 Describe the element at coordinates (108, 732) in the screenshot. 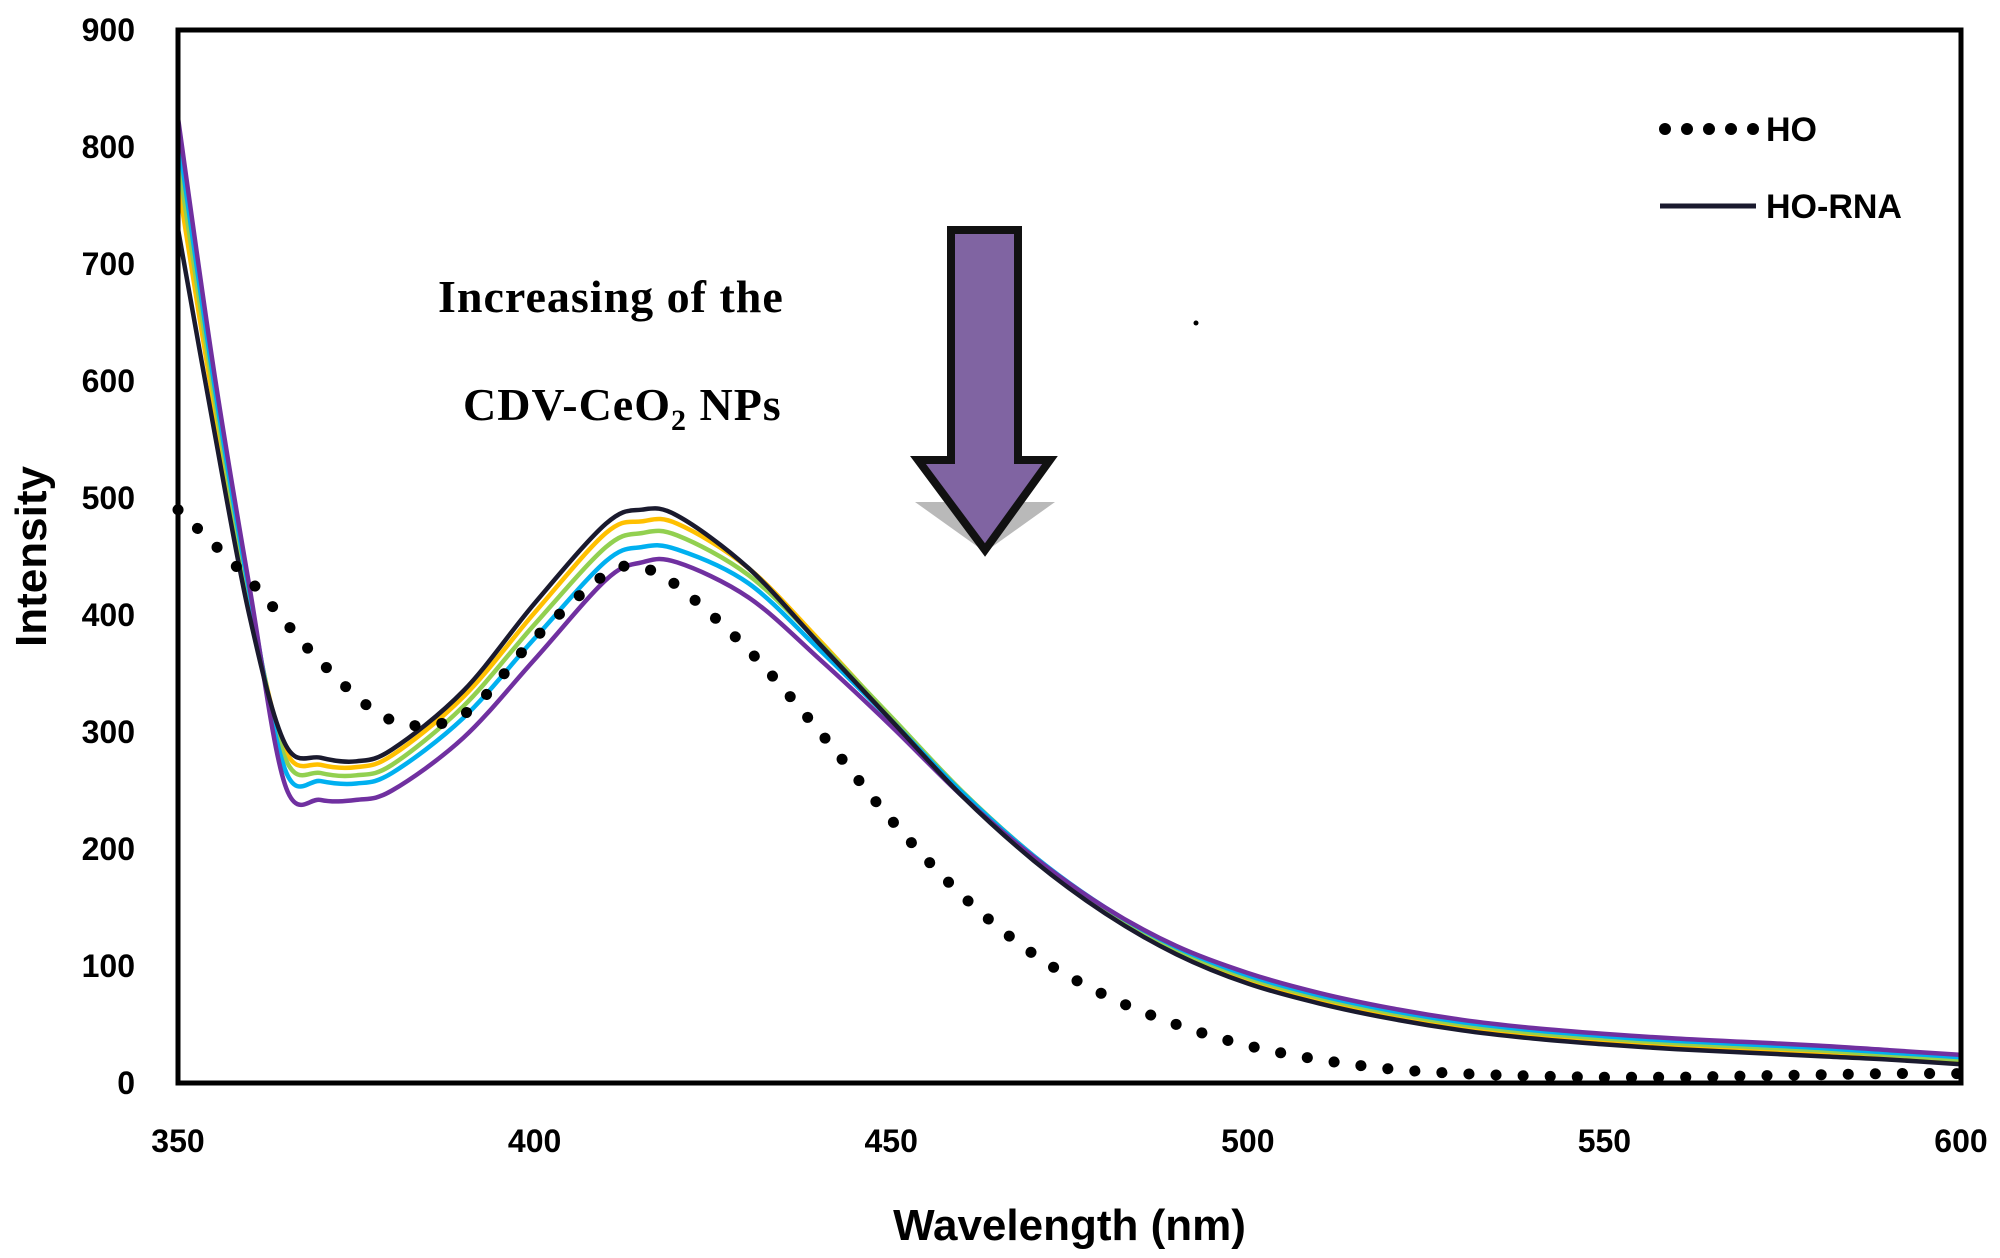

I see `y-tick-label: 300` at that location.